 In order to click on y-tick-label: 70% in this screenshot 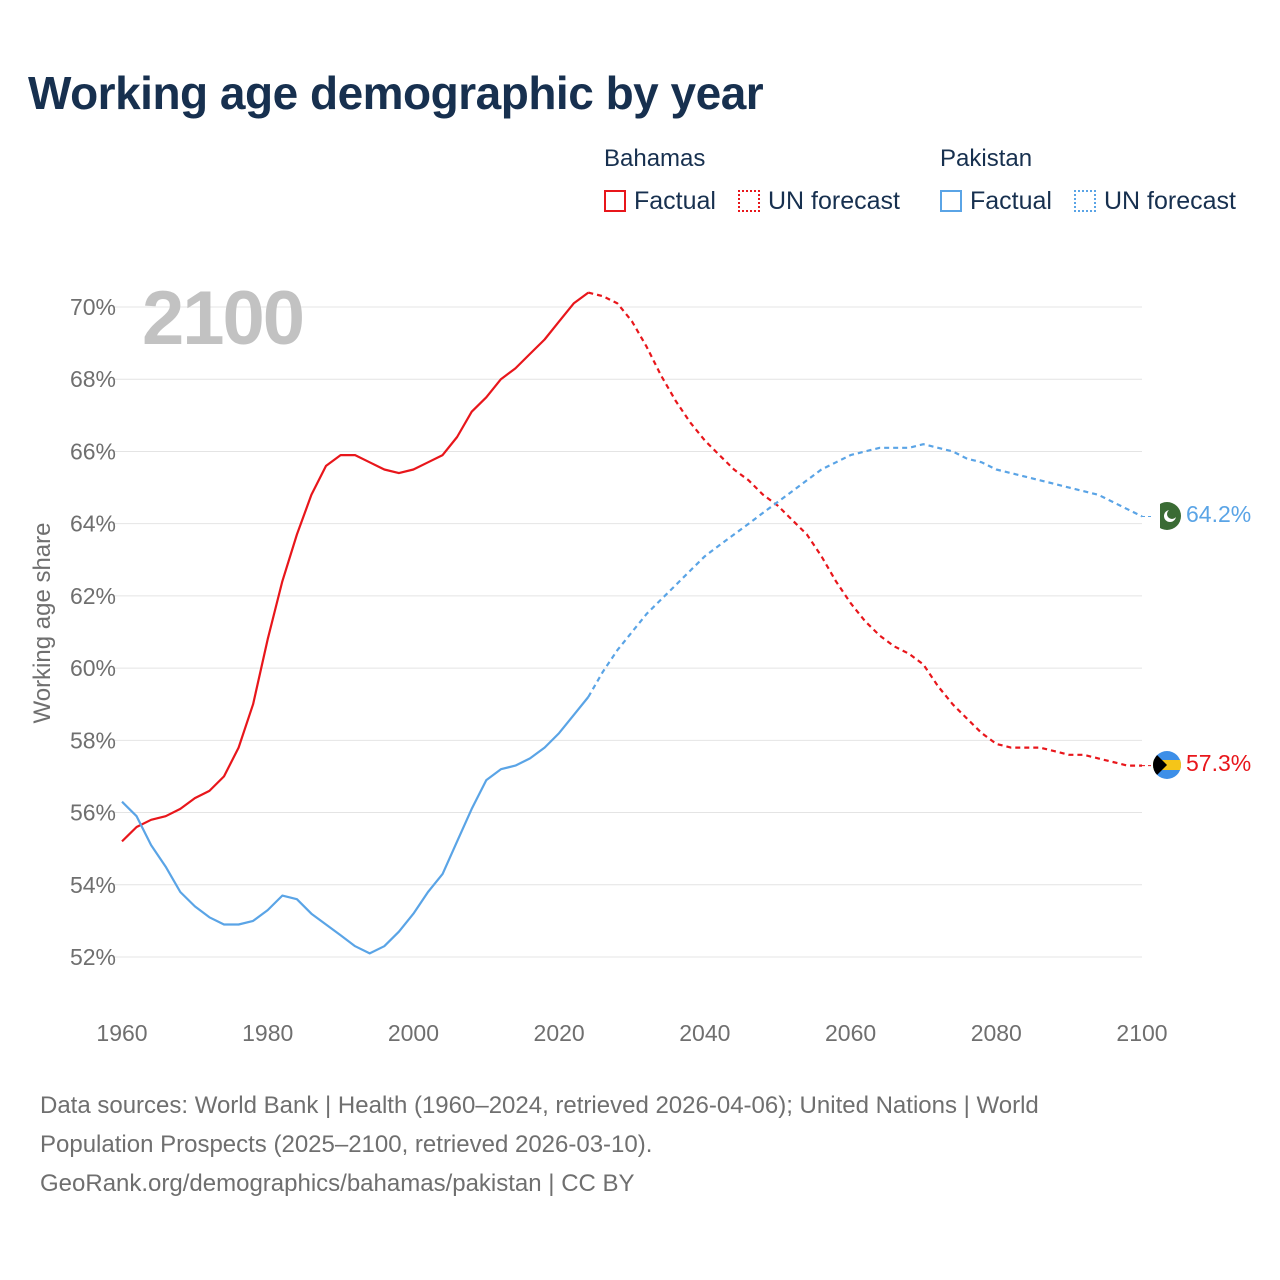, I will do `click(93, 307)`.